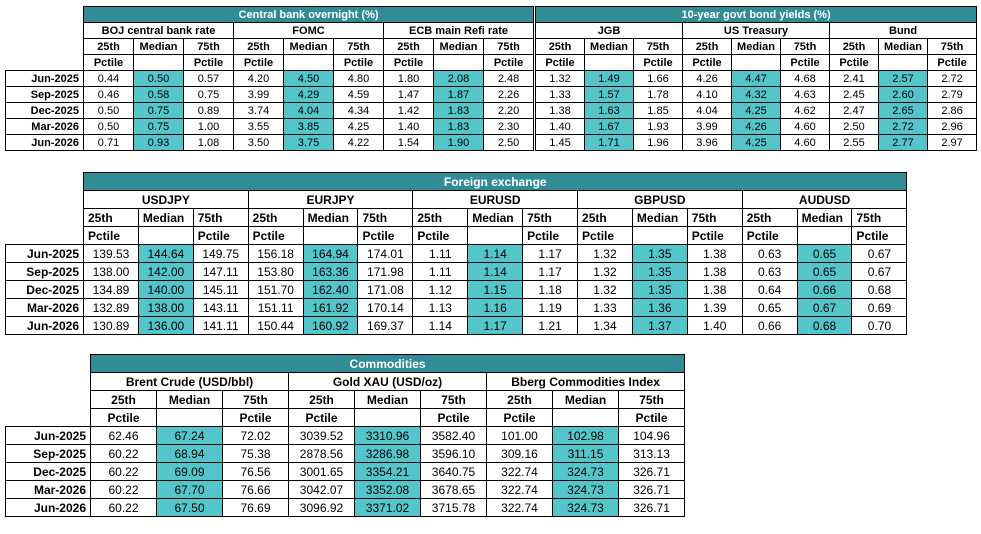  What do you see at coordinates (458, 78) in the screenshot?
I see `median-cell: 2.08` at bounding box center [458, 78].